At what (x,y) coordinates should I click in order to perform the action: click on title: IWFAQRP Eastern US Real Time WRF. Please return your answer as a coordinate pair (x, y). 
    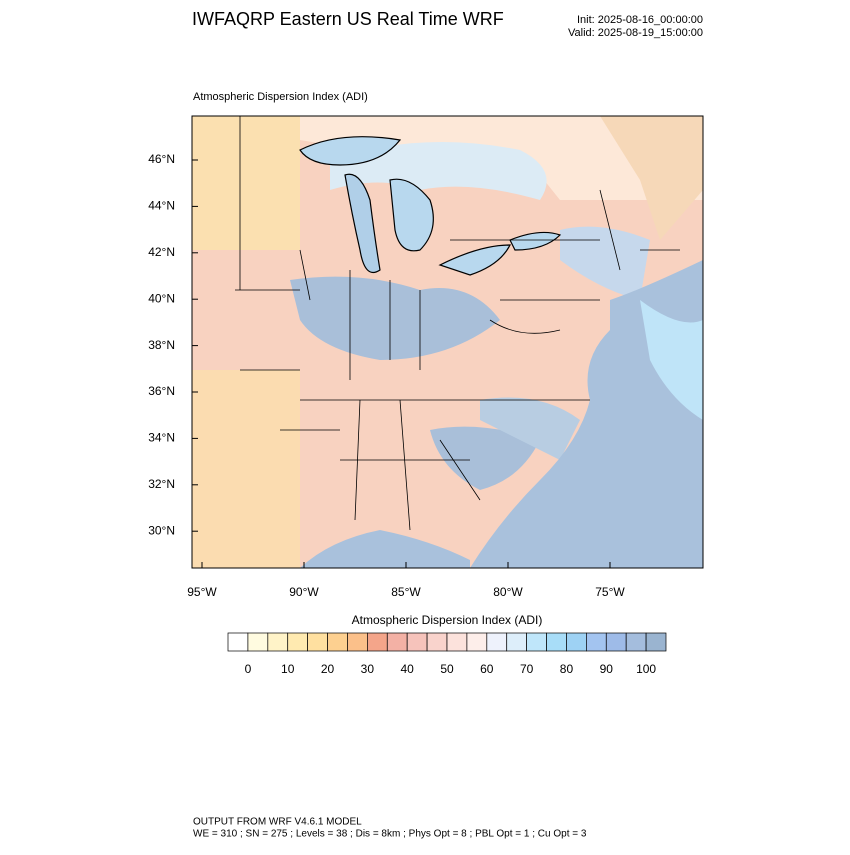
    Looking at the image, I should click on (348, 19).